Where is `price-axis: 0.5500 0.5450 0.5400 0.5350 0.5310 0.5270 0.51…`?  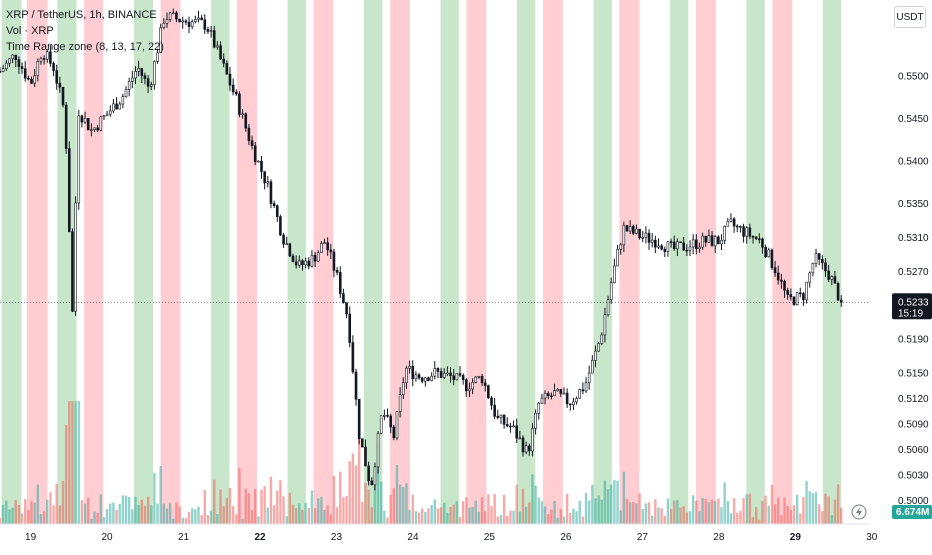 price-axis: 0.5500 0.5450 0.5400 0.5350 0.5310 0.5270 0.51… is located at coordinates (913, 289).